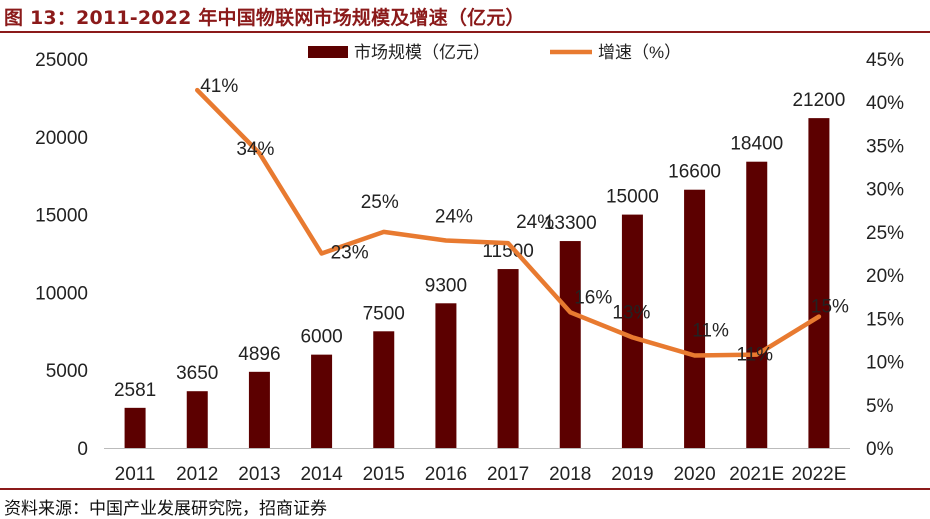 The height and width of the screenshot is (519, 930). What do you see at coordinates (885, 276) in the screenshot?
I see `right-tick-label: 20%` at bounding box center [885, 276].